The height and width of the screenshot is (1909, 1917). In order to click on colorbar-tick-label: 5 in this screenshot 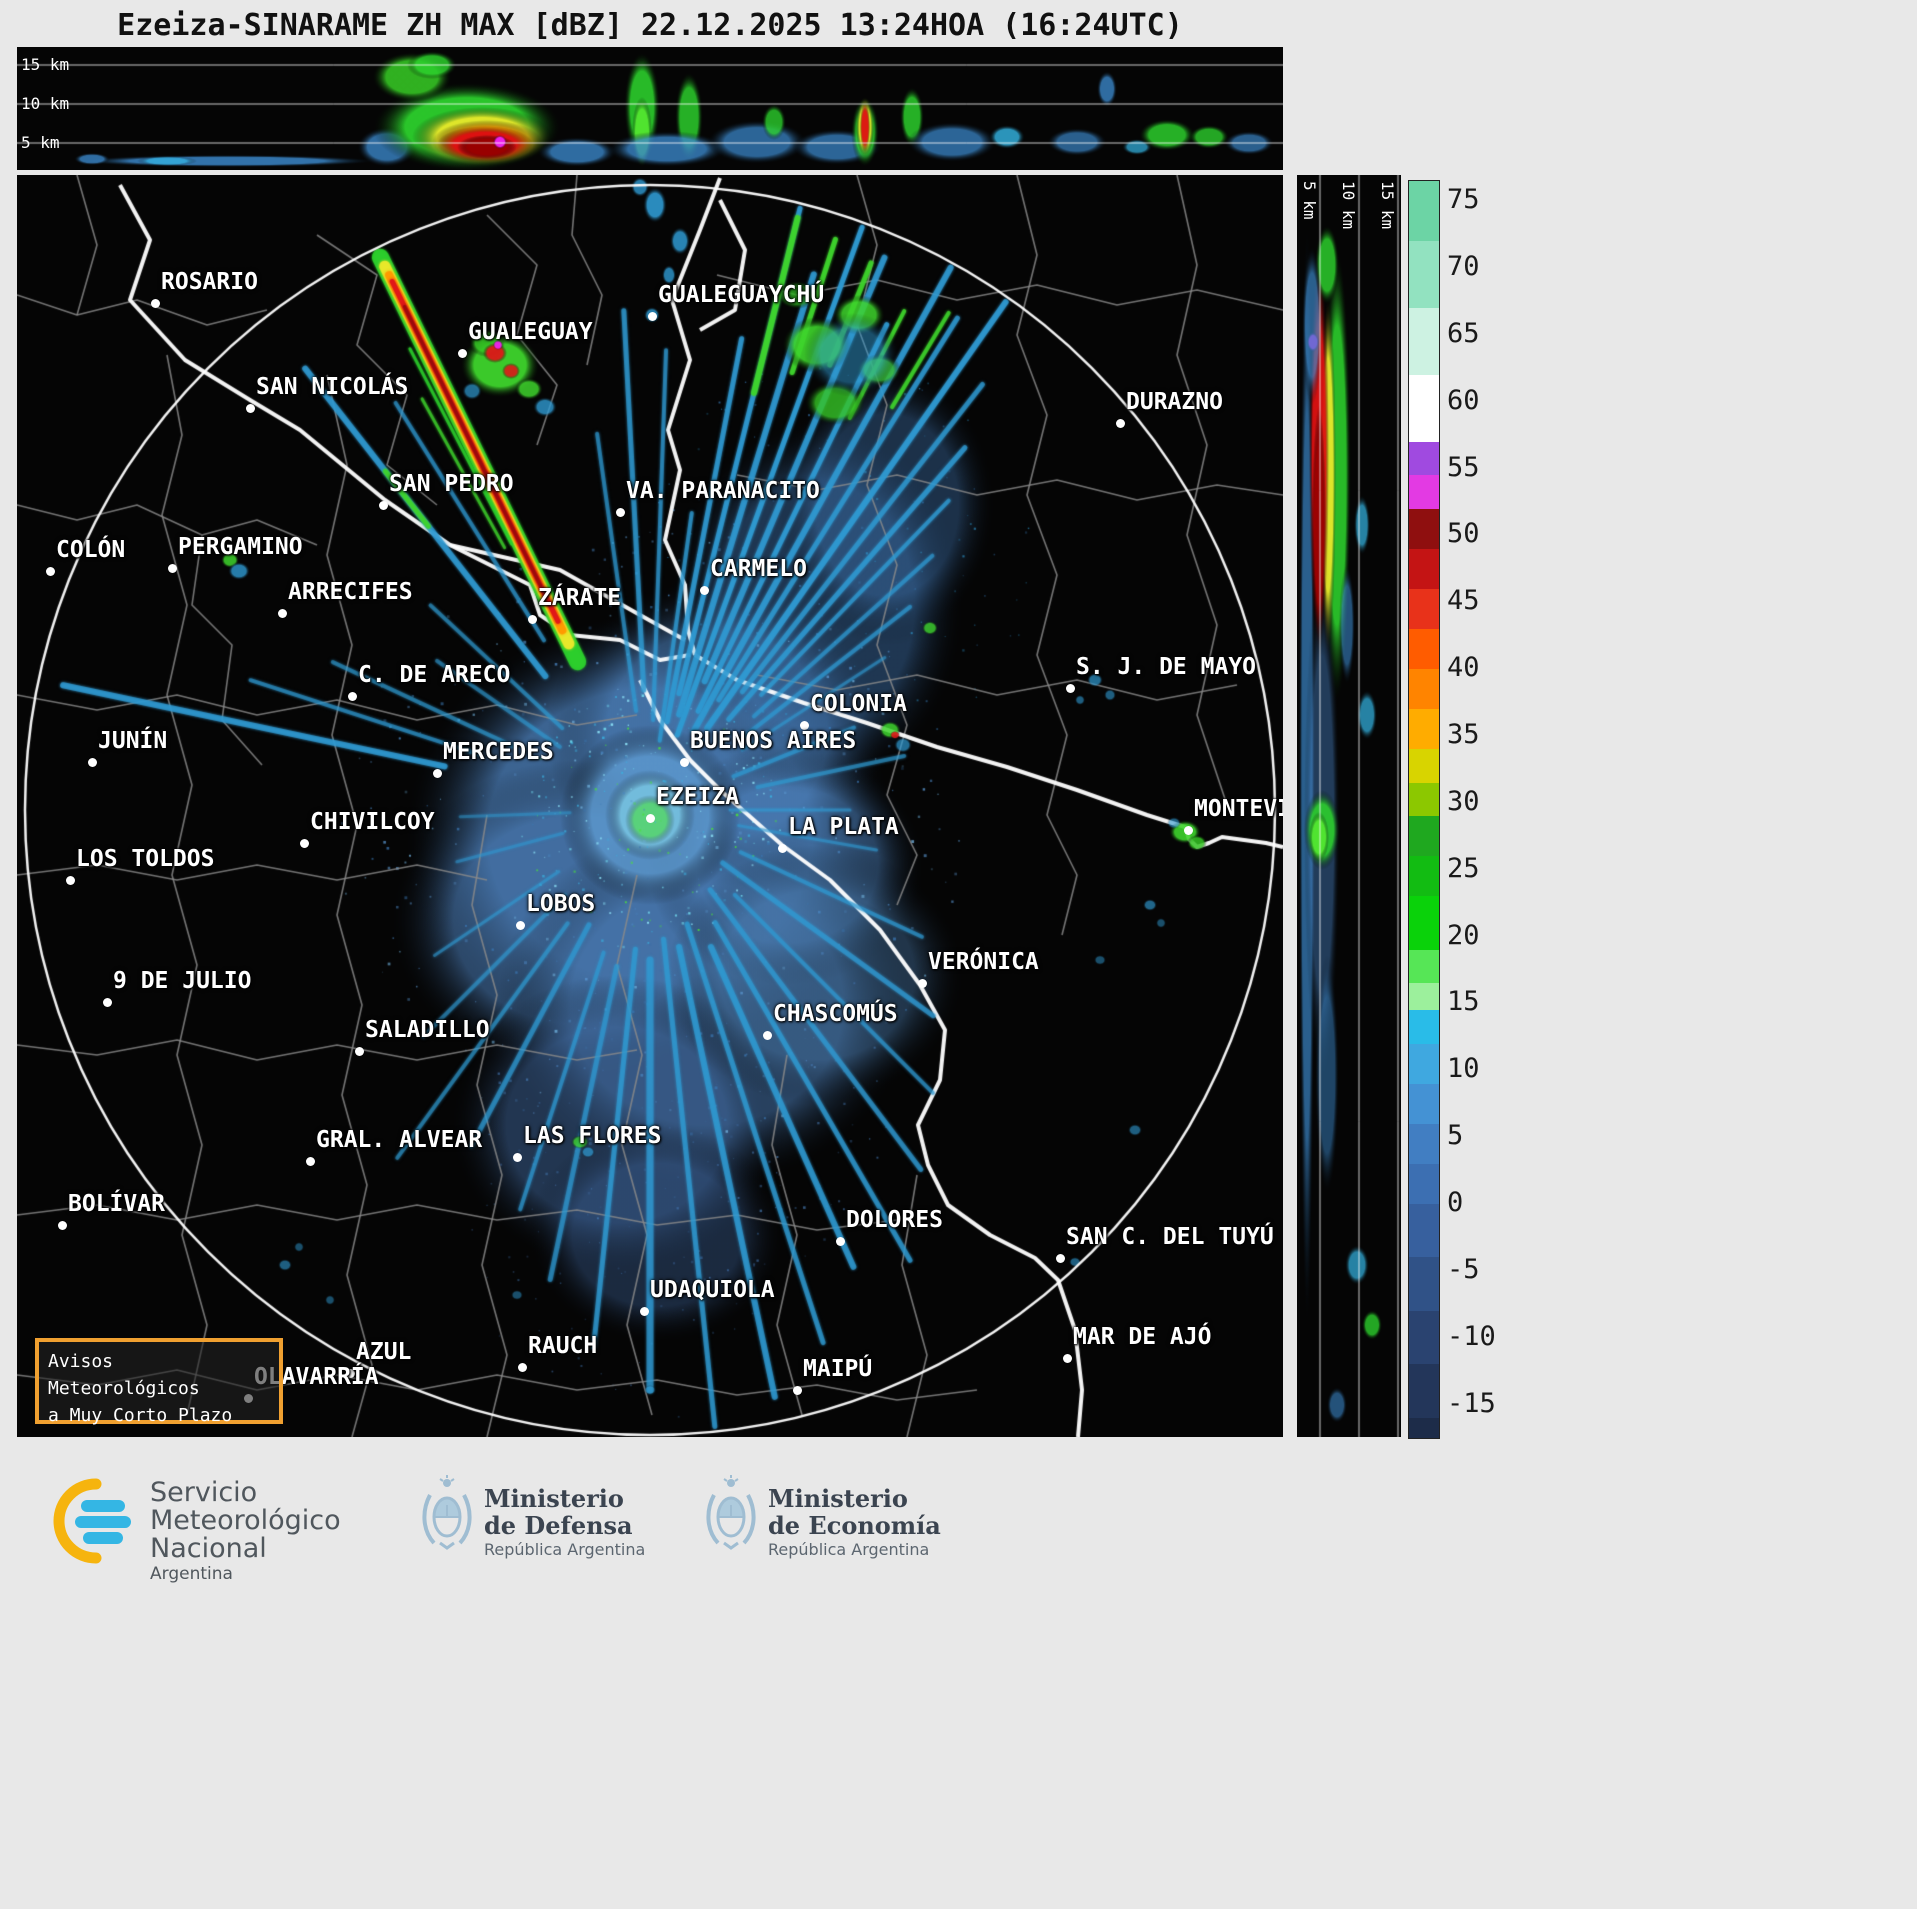, I will do `click(1455, 1136)`.